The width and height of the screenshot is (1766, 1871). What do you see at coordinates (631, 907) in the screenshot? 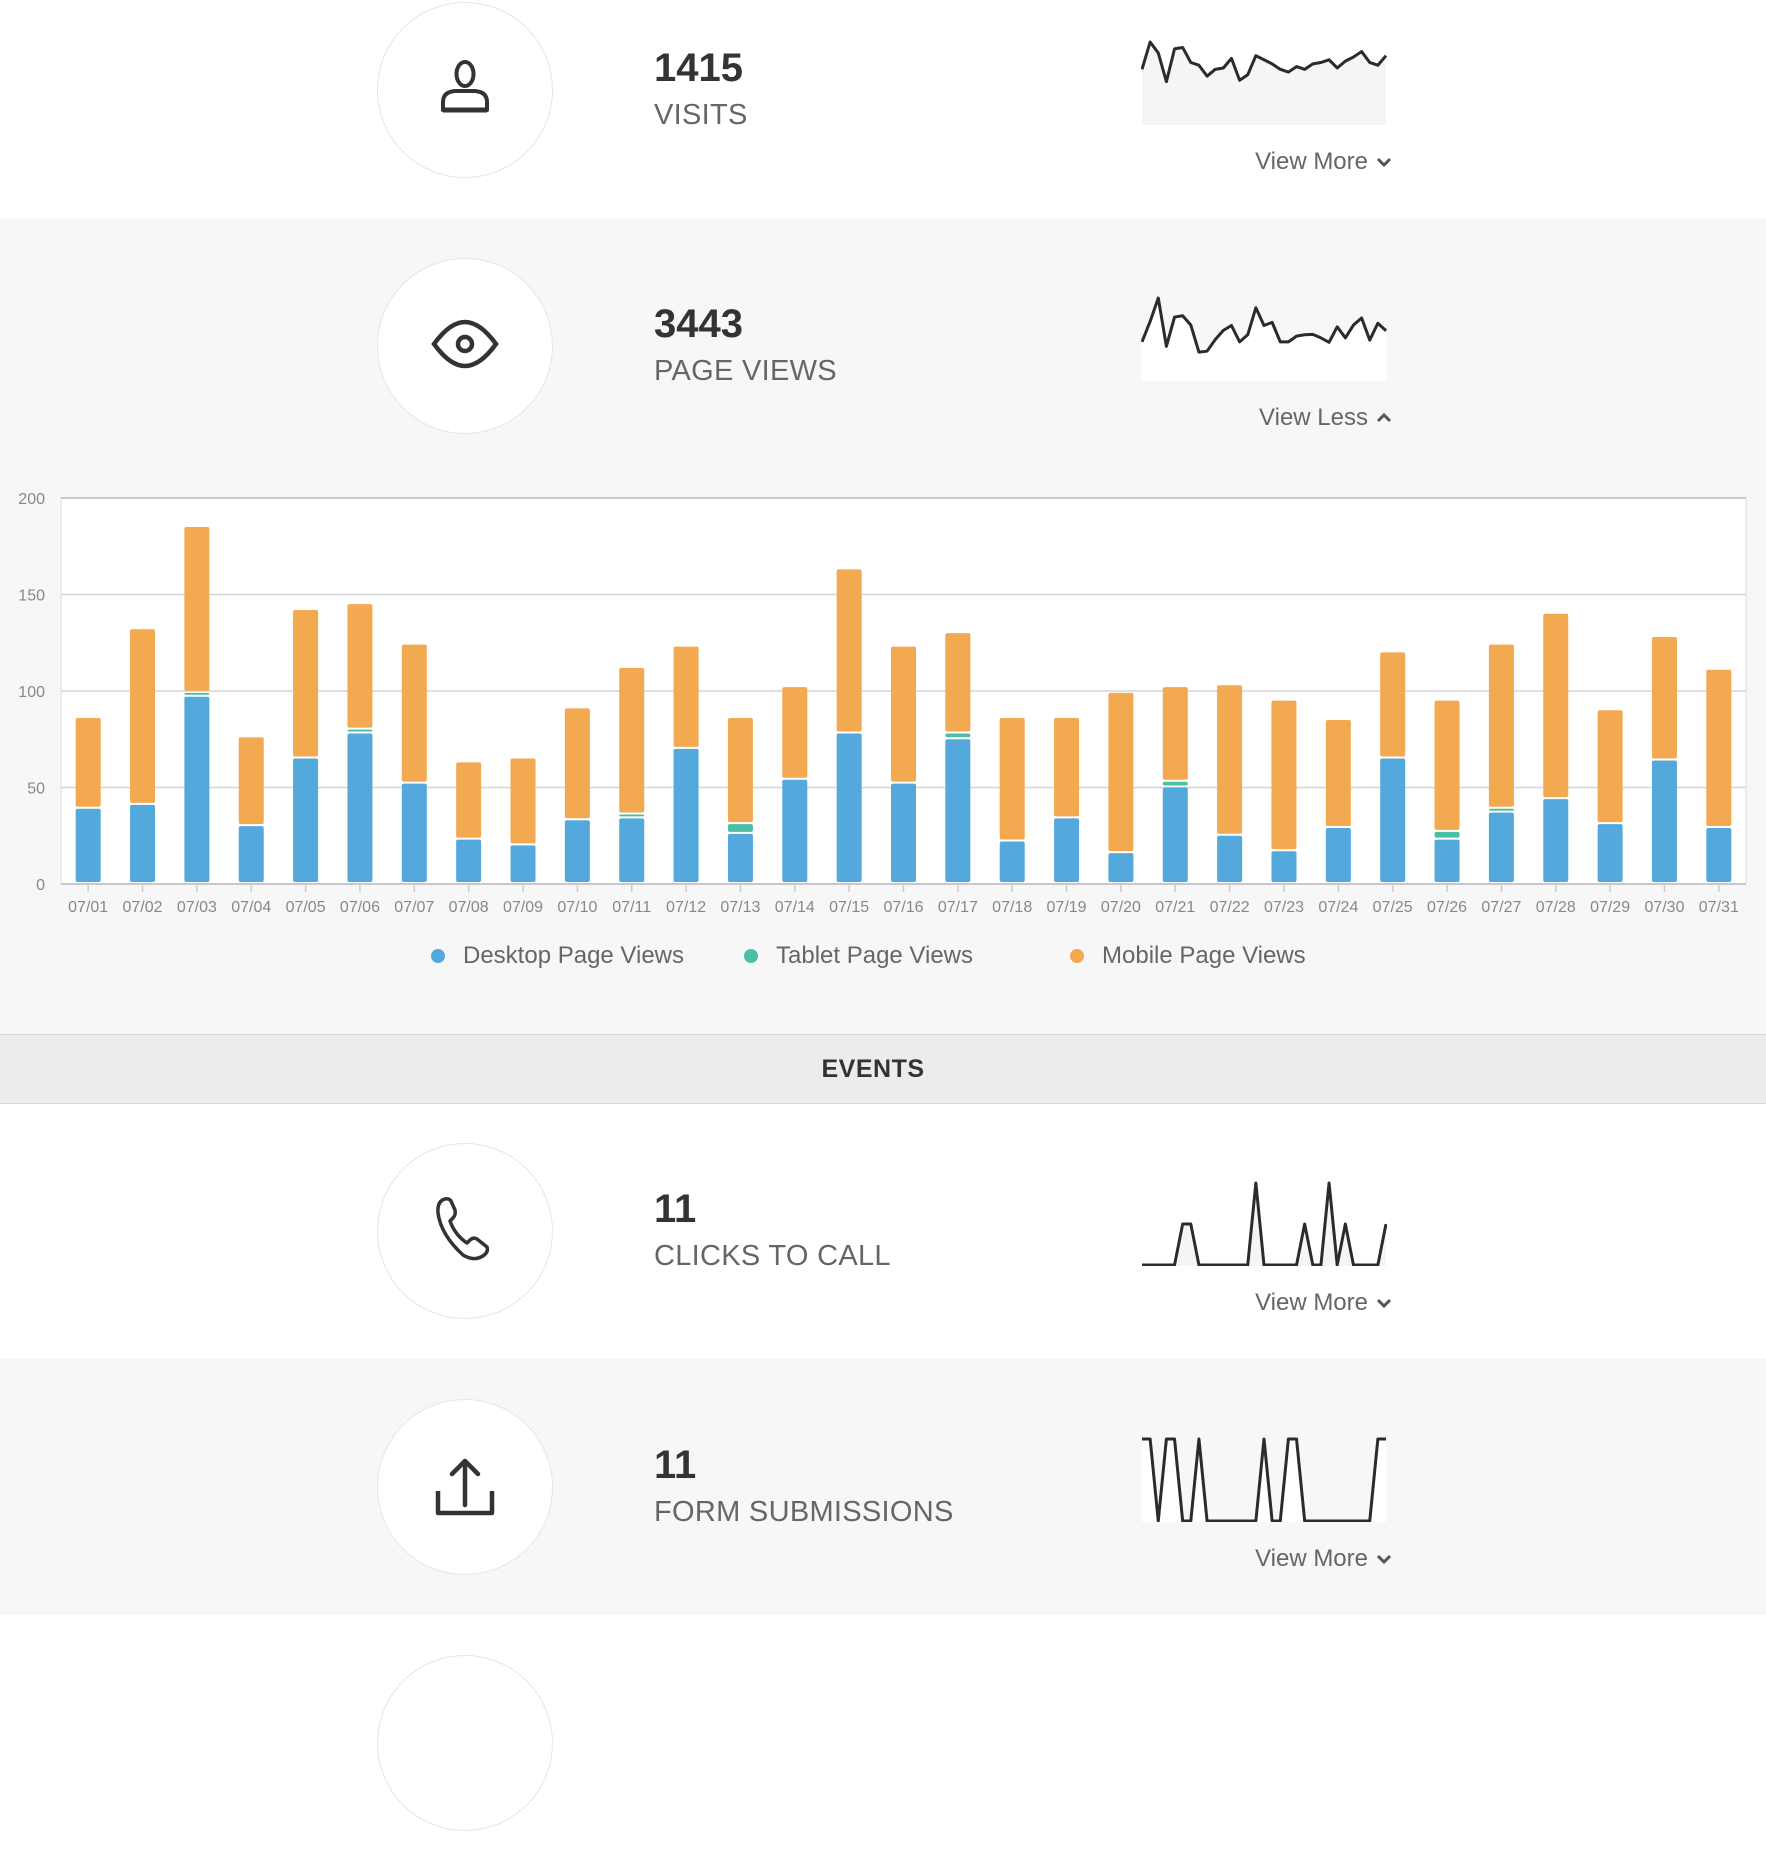
I see `x-tick-label: 07/11` at bounding box center [631, 907].